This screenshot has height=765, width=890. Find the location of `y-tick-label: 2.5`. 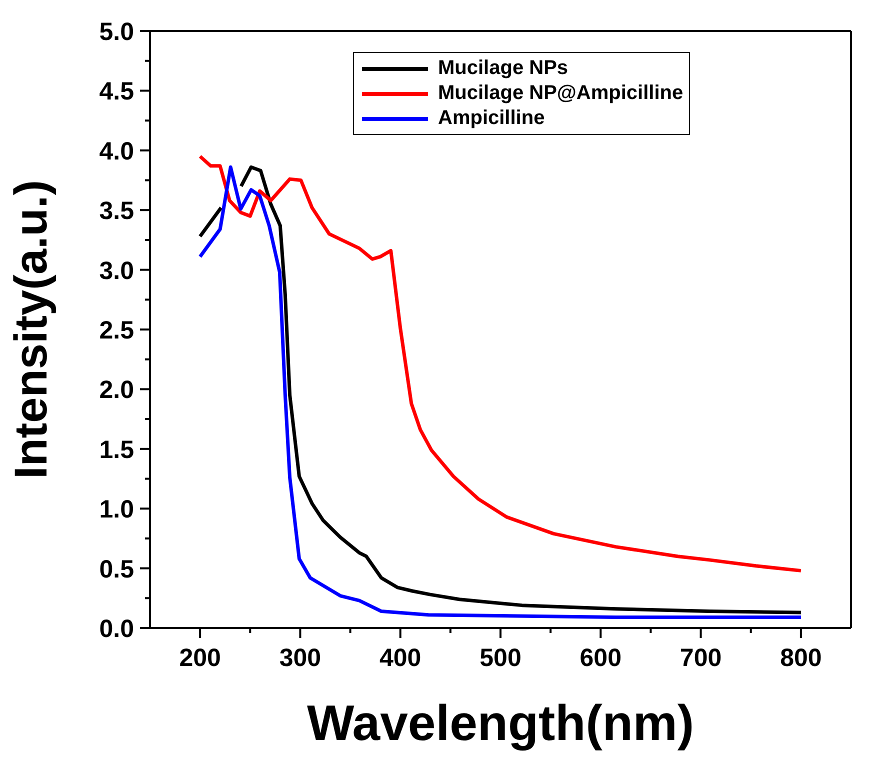

y-tick-label: 2.5 is located at coordinates (116, 330).